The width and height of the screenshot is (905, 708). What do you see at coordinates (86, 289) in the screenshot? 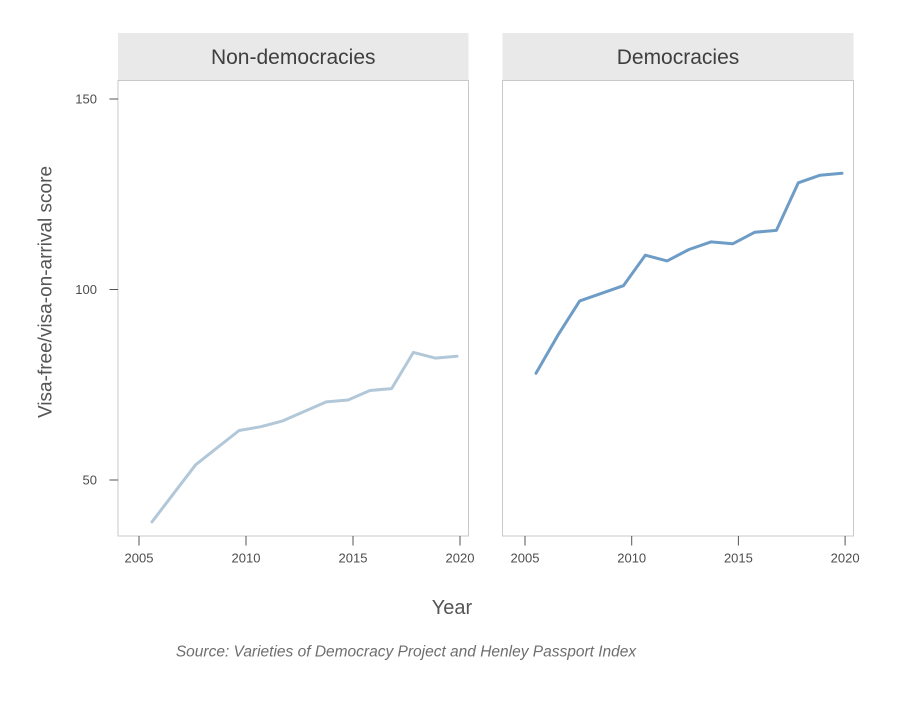
I see `y-tick-label: 100` at bounding box center [86, 289].